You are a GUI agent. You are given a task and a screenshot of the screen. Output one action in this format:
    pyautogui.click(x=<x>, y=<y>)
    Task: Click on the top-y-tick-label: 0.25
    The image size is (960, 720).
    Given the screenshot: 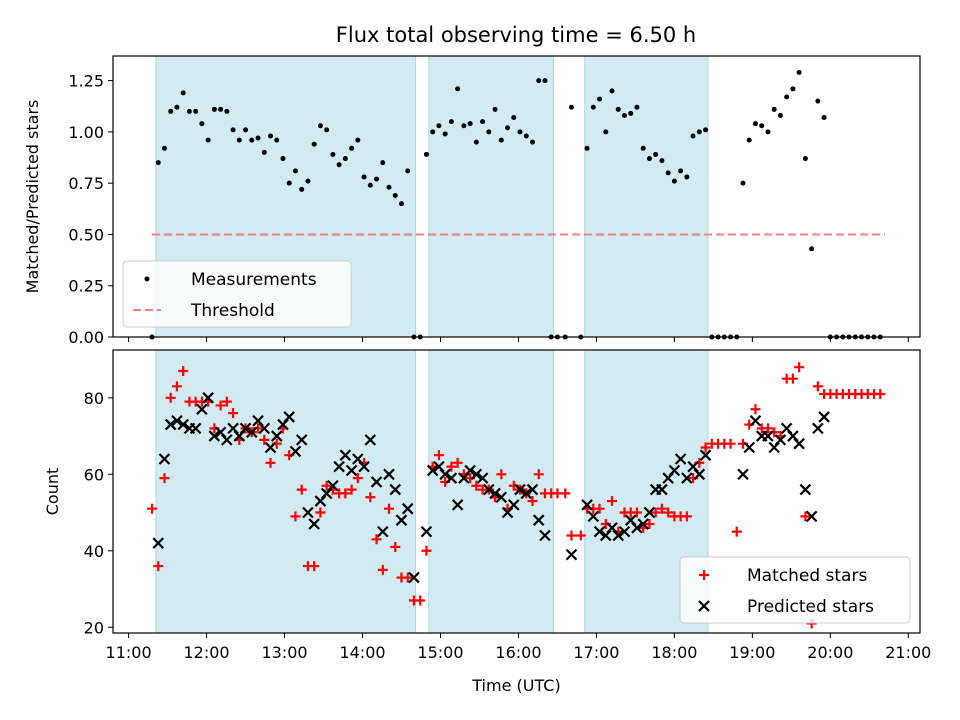 What is the action you would take?
    pyautogui.click(x=86, y=286)
    